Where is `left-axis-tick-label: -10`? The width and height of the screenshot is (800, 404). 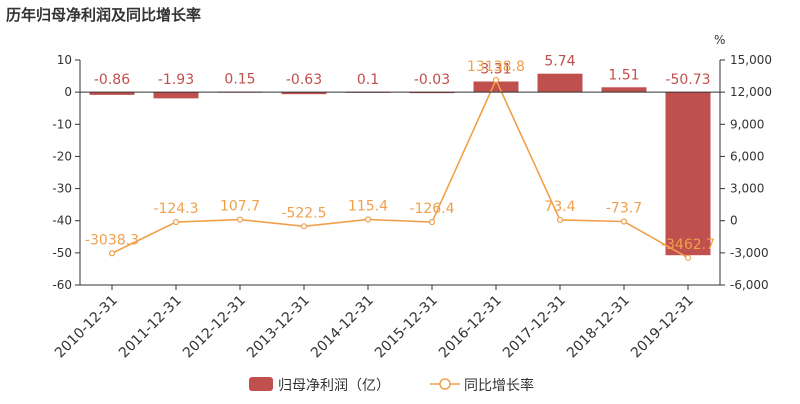
left-axis-tick-label: -10 is located at coordinates (62, 124).